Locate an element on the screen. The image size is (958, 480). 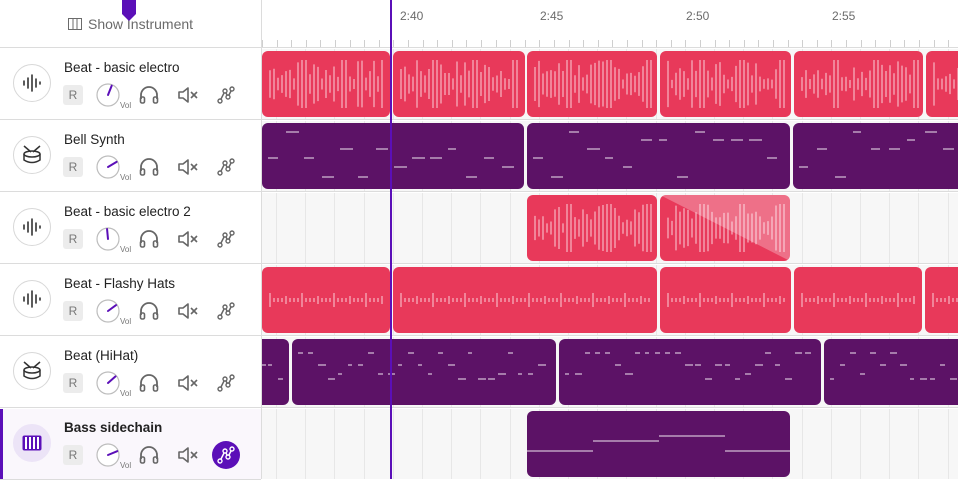
time-ruler: 2:40 2:45 2:50 2:55 is located at coordinates (610, 24).